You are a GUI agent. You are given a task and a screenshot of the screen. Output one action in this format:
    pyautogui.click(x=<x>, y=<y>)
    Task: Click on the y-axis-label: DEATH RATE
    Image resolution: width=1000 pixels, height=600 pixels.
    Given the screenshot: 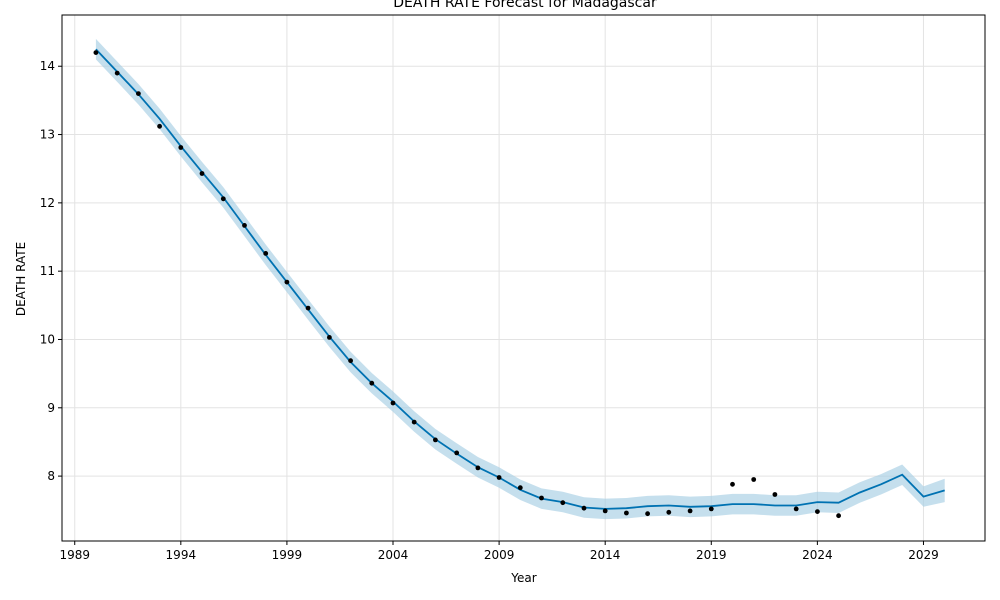 What is the action you would take?
    pyautogui.click(x=21, y=279)
    